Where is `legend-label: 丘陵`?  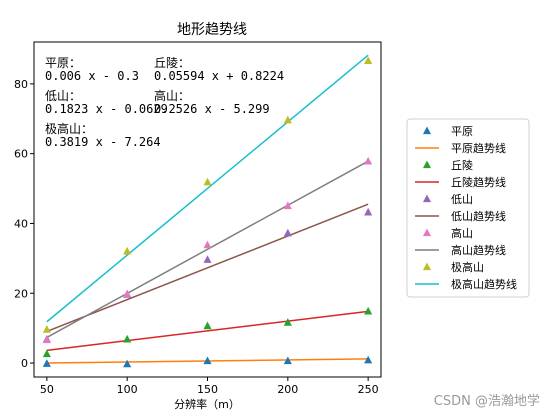 legend-label: 丘陵 is located at coordinates (462, 165).